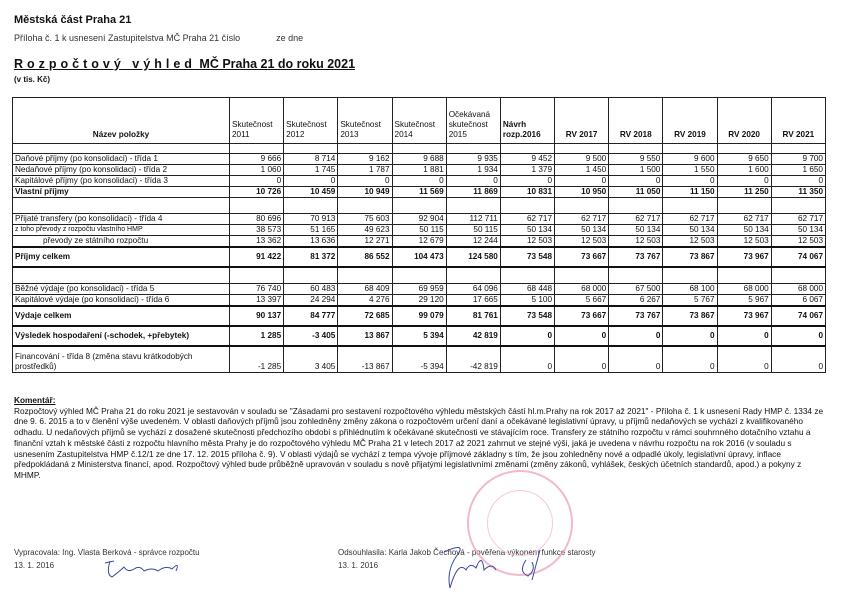 The image size is (842, 595). I want to click on value-cell: 11 869, so click(473, 192).